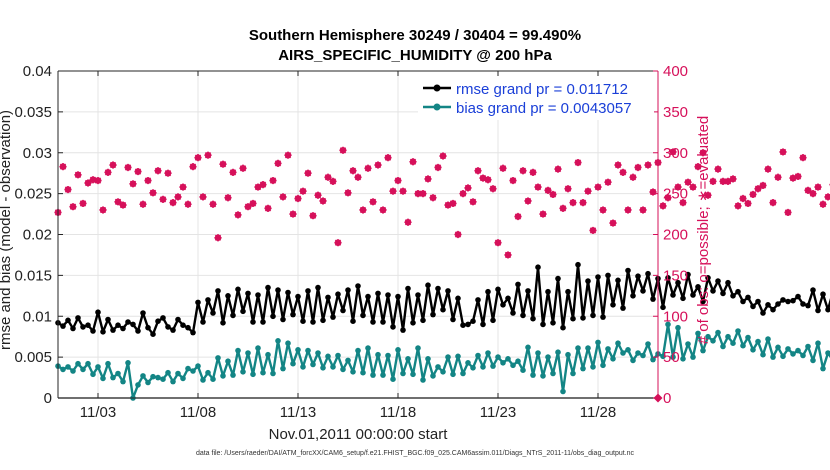  What do you see at coordinates (675, 275) in the screenshot?
I see `y-tick-label-right: 150` at bounding box center [675, 275].